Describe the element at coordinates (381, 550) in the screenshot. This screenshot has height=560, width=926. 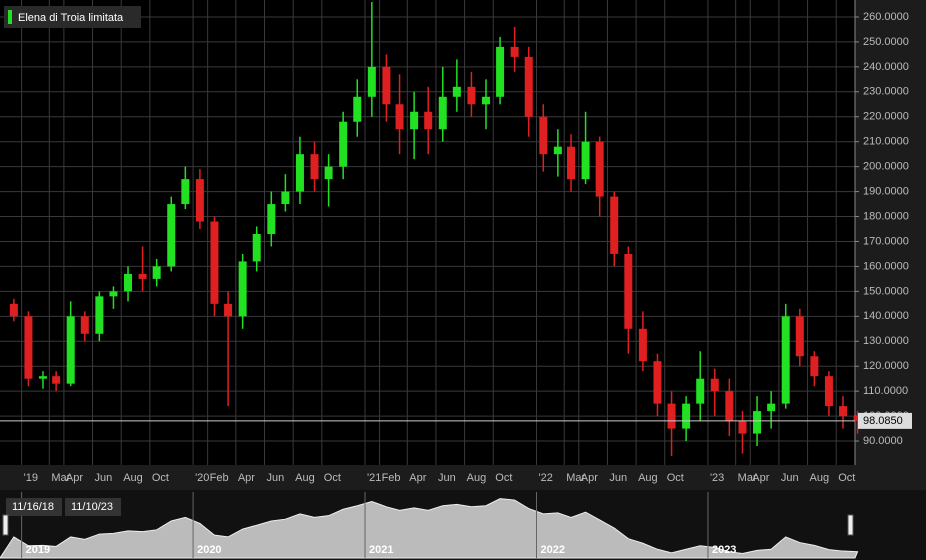
I see `navigator-year-label: 2021` at that location.